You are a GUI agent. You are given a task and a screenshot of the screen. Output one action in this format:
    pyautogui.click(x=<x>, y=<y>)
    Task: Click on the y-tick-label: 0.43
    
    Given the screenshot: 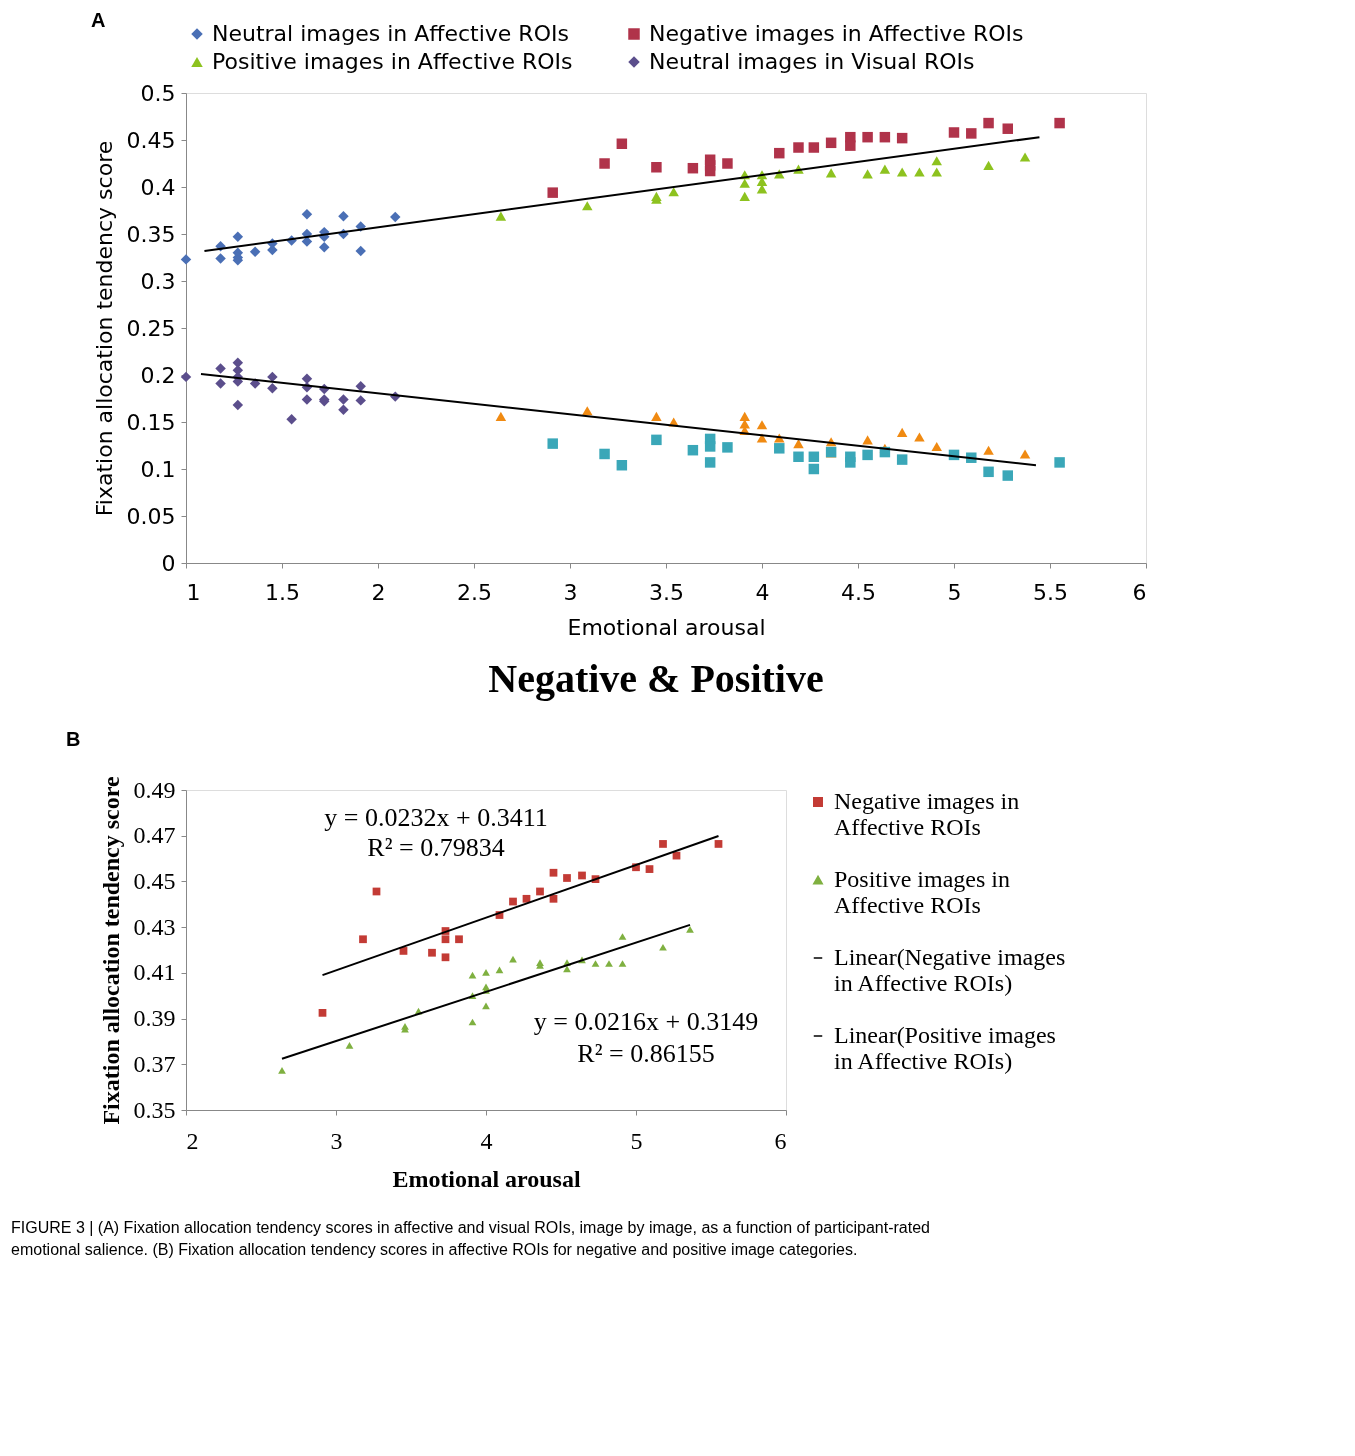 What is the action you would take?
    pyautogui.click(x=154, y=926)
    